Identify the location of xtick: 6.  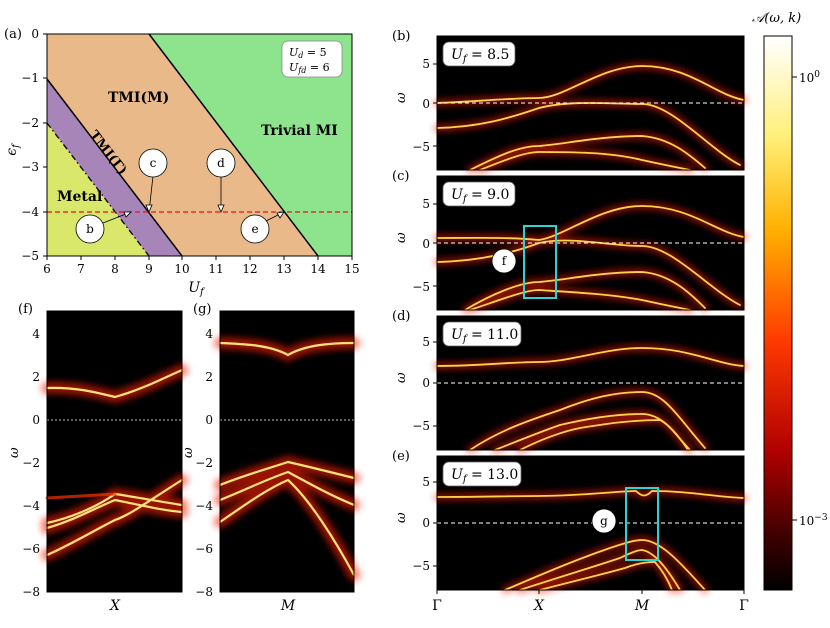
(47, 266).